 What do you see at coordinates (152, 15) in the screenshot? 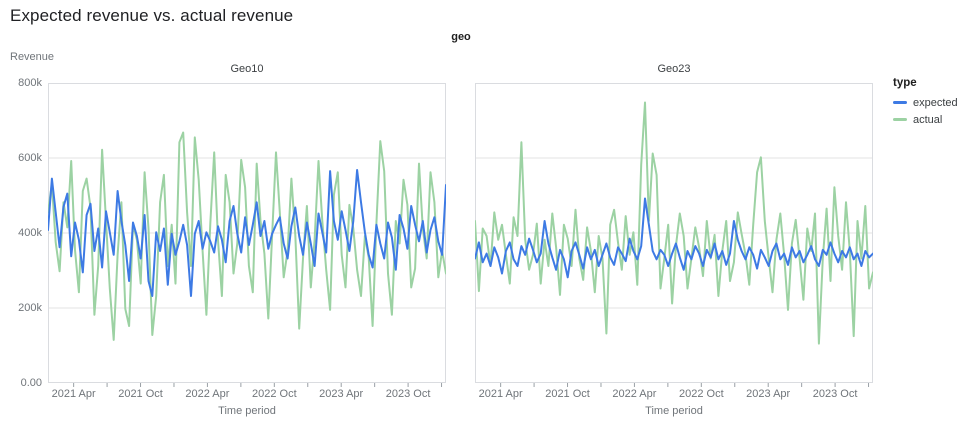
I see `page-title: Expected revenue vs. actual revenue` at bounding box center [152, 15].